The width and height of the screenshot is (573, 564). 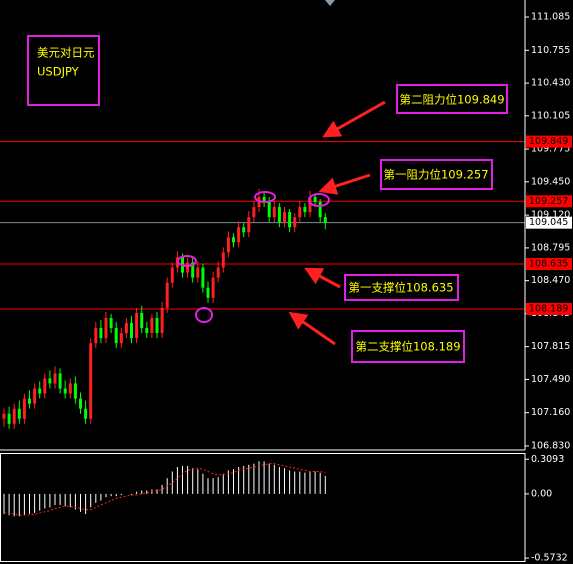 What do you see at coordinates (550, 181) in the screenshot?
I see `y-tick-label: 109.450` at bounding box center [550, 181].